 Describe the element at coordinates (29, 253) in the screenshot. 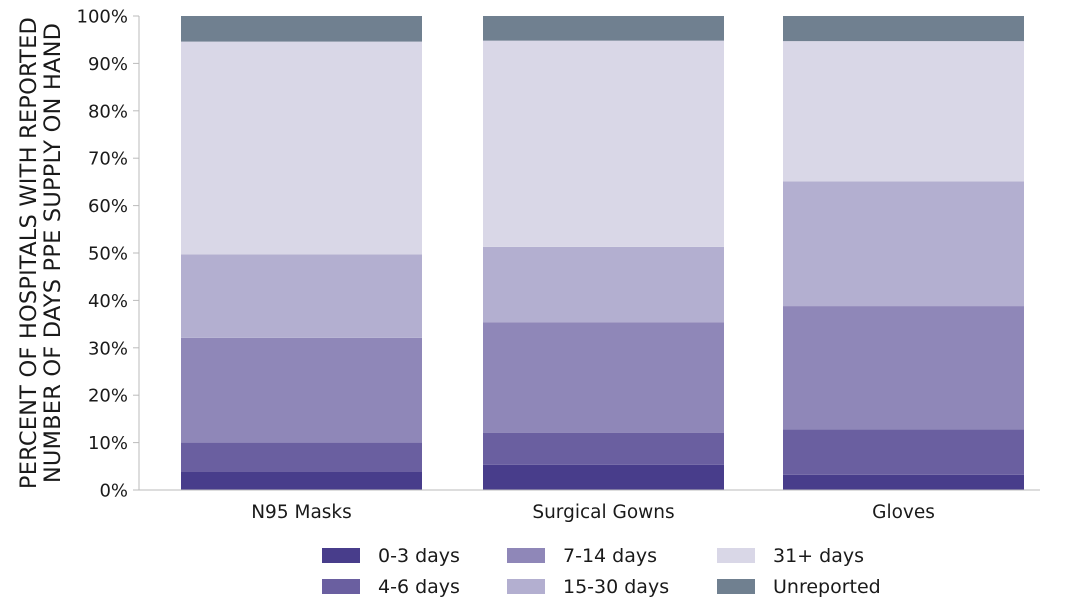

I see `y-axis-title-line-1: PERCENT OF HOSPITALS WITH REPORTED` at that location.